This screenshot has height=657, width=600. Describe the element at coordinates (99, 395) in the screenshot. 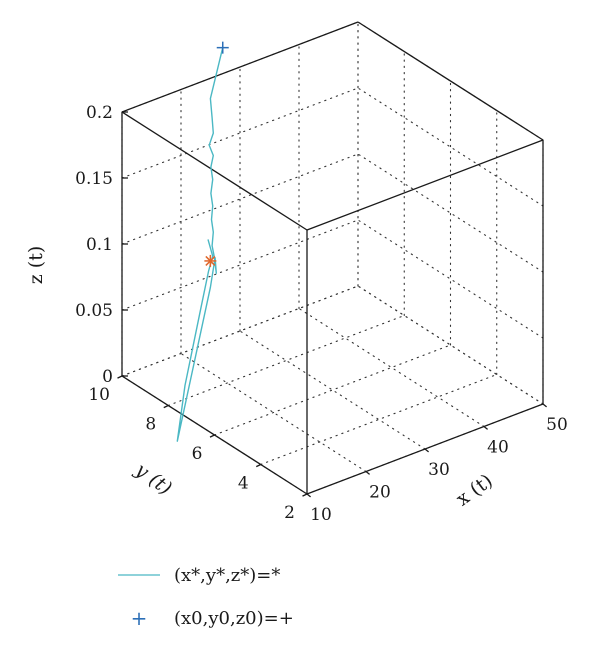

I see `y-tick-label: 10` at that location.